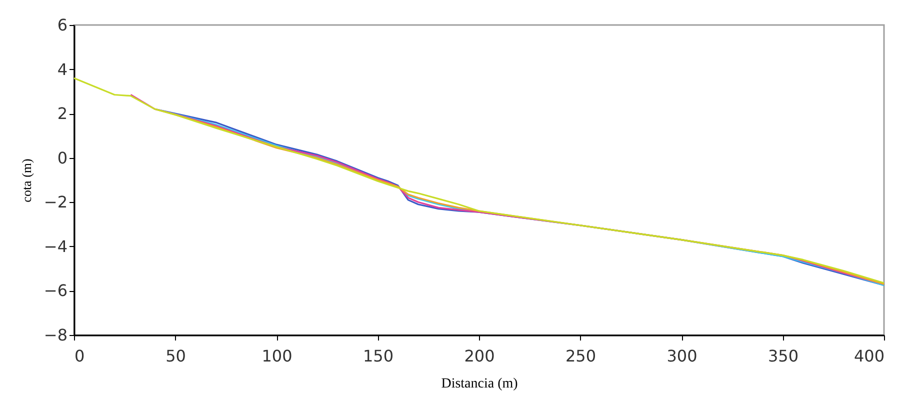  What do you see at coordinates (62, 158) in the screenshot?
I see `y-tick-label: 0` at bounding box center [62, 158].